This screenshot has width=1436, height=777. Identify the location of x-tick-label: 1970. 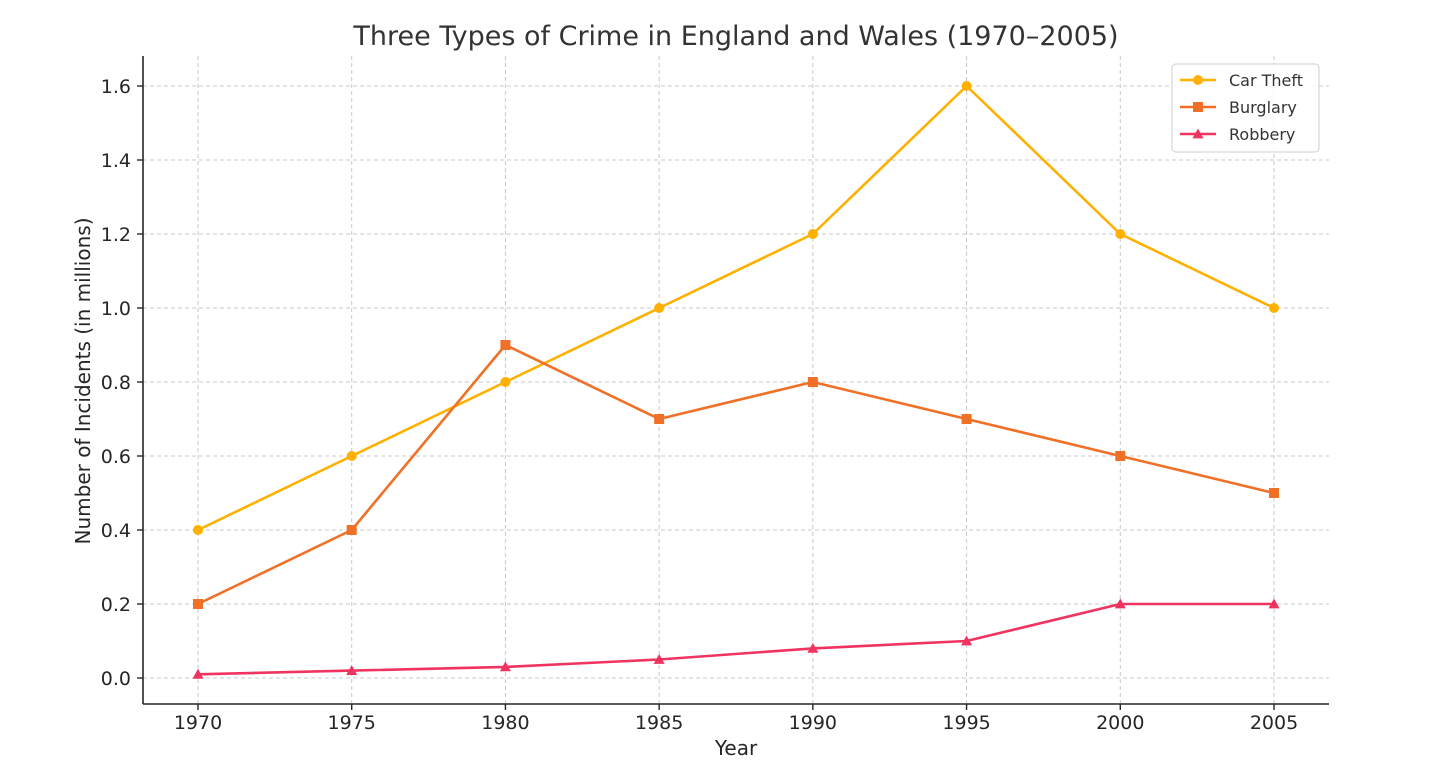
(198, 723).